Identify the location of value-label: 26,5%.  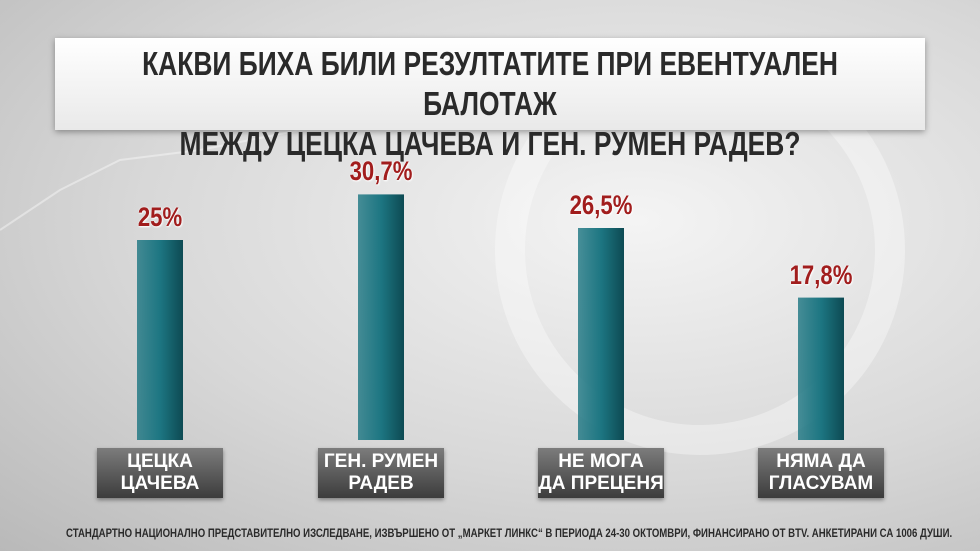
(601, 205).